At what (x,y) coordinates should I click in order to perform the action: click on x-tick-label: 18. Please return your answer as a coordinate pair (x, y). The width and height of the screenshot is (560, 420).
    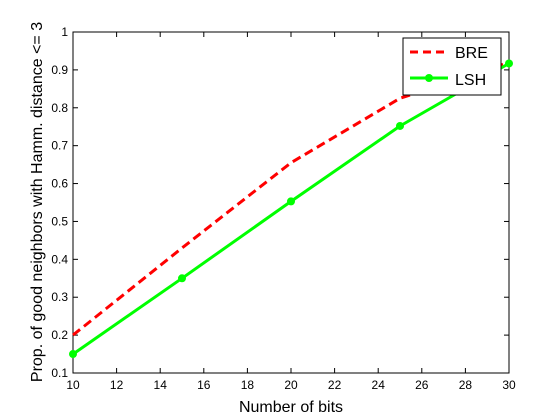
    Looking at the image, I should click on (248, 385).